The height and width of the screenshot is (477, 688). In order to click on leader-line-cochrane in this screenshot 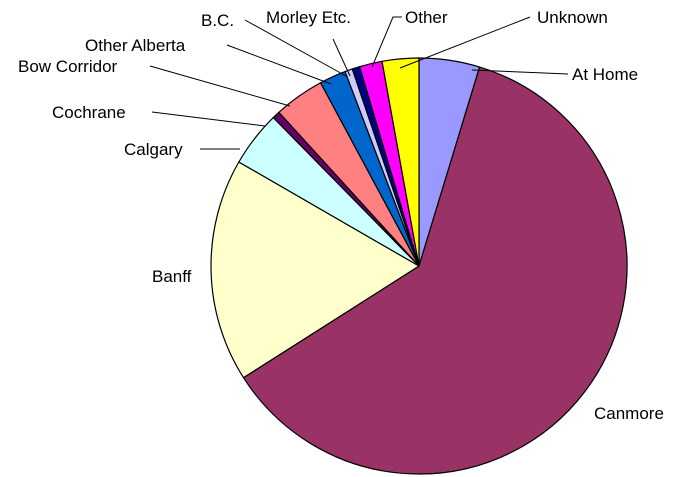, I will do `click(208, 119)`.